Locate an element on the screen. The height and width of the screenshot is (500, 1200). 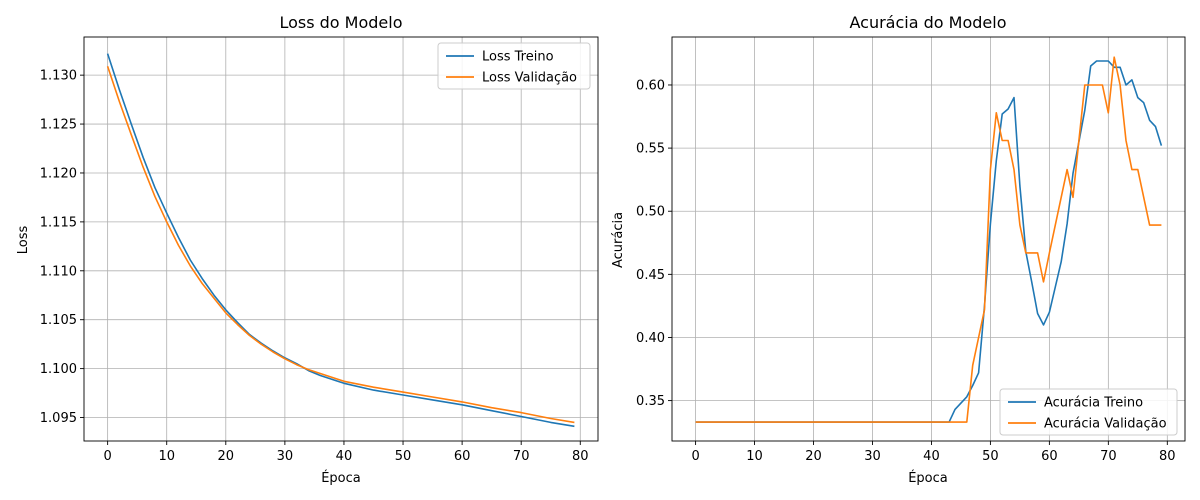
loss-x-axis-label: Época is located at coordinates (341, 478).